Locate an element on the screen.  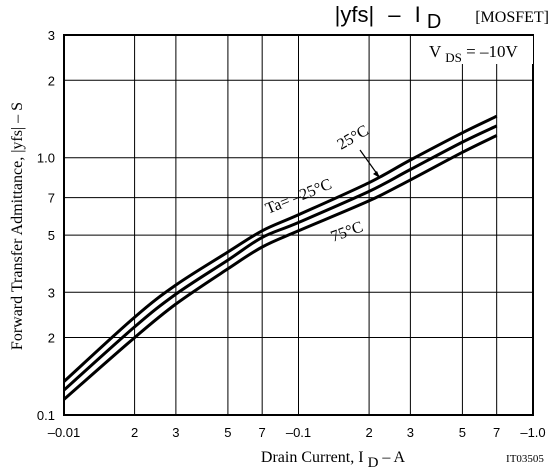
condition-prefix: V is located at coordinates (435, 51).